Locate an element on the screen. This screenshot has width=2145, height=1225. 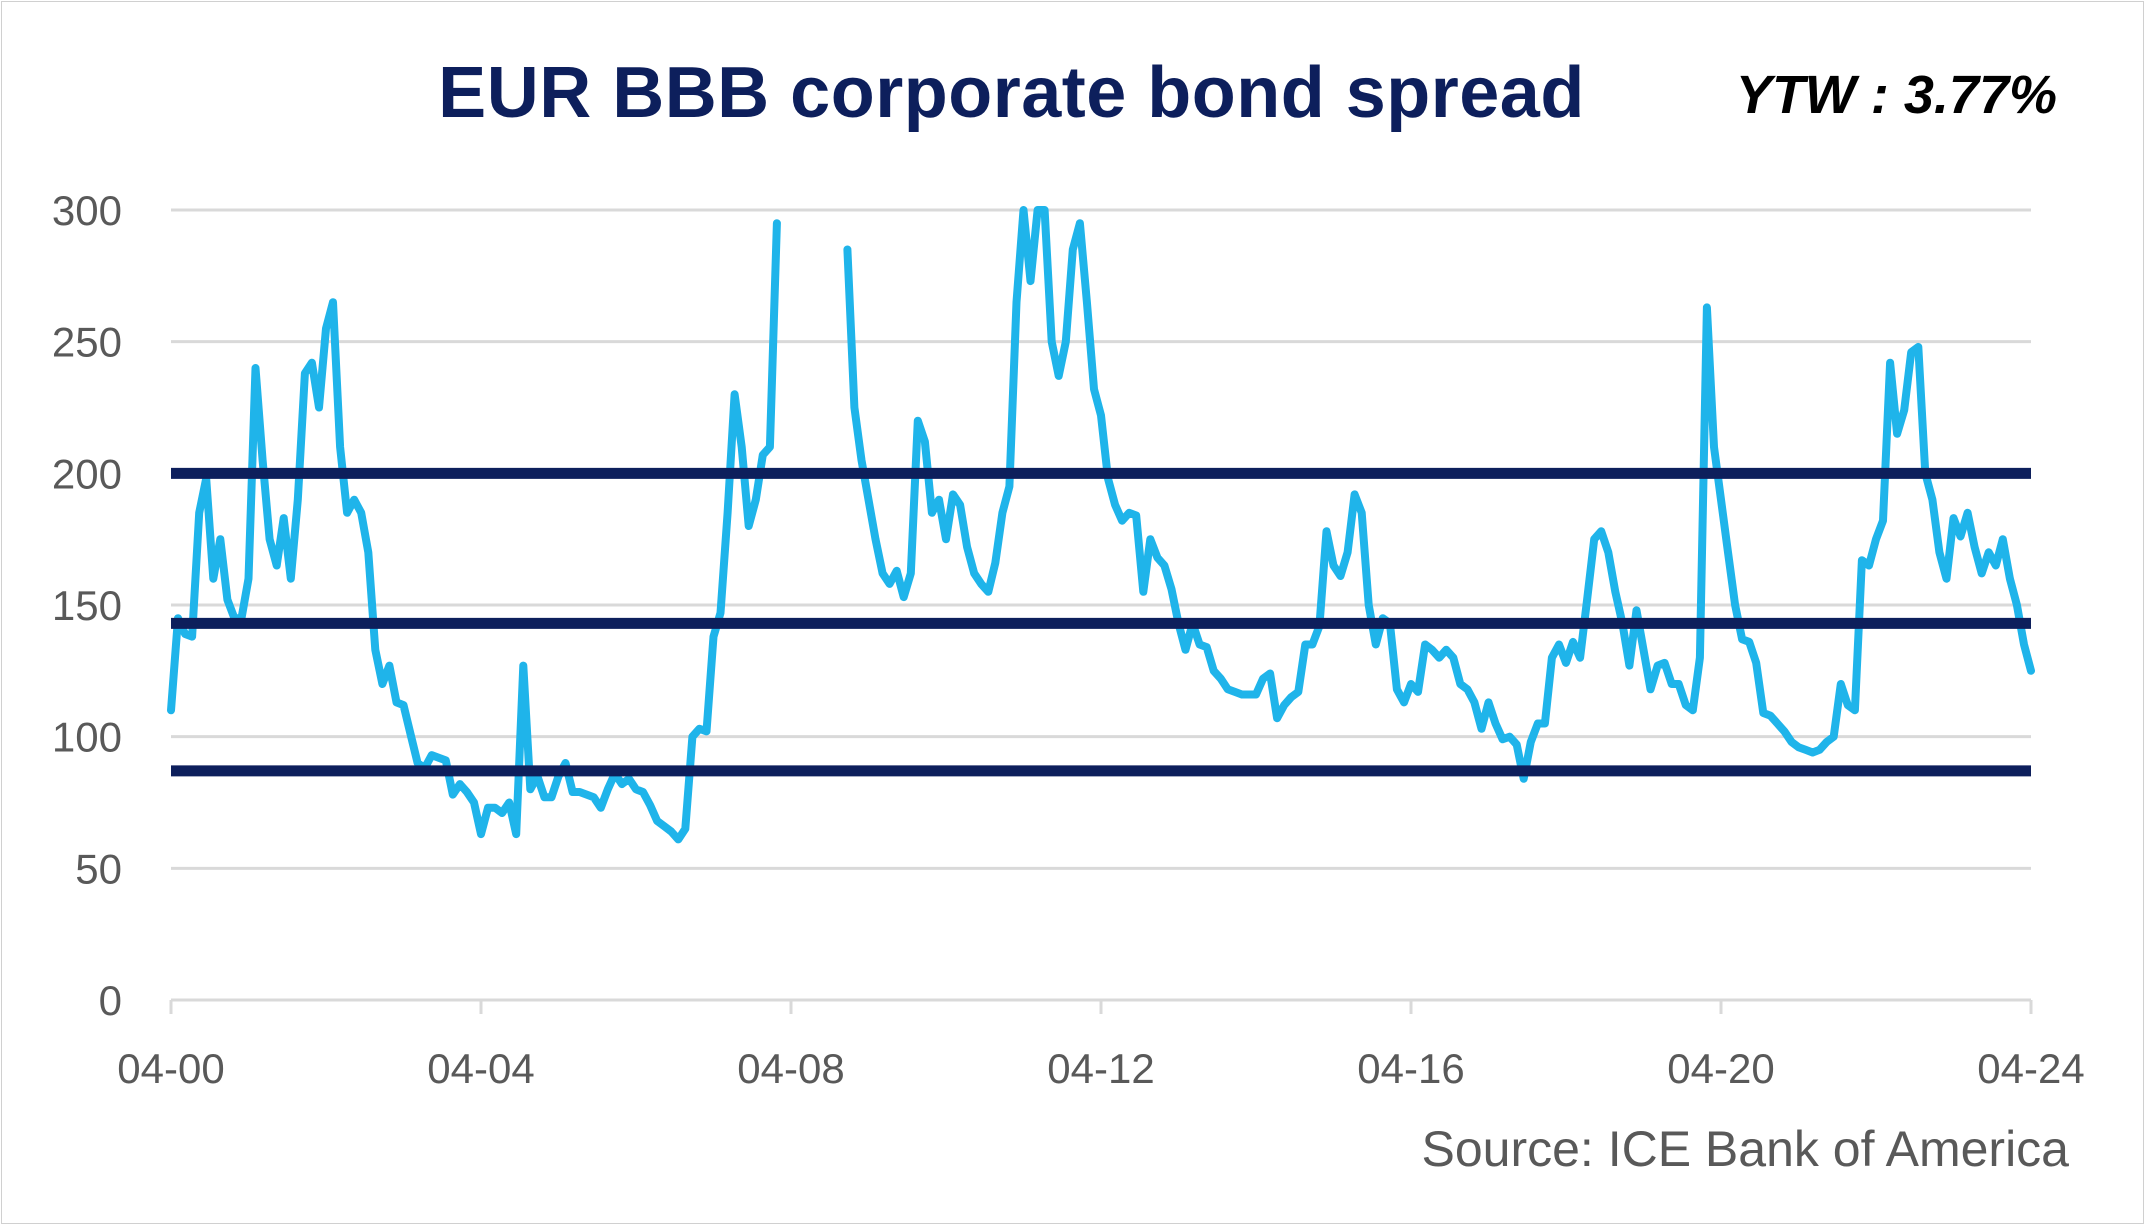
y-tick-label: 0 is located at coordinates (110, 1000).